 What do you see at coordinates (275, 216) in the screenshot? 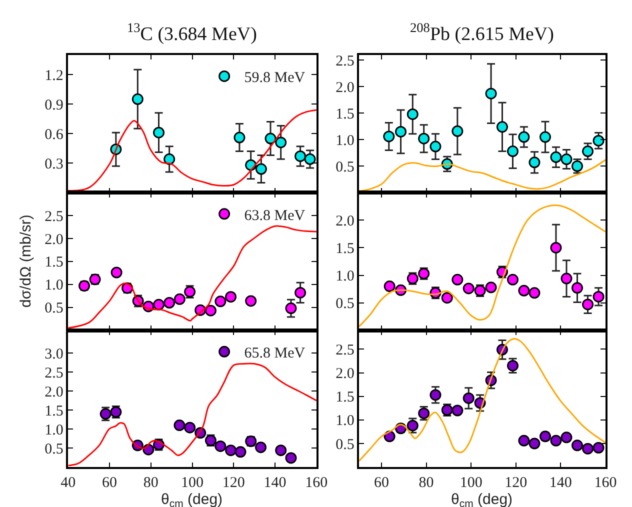
I see `legend-label: 63.8 MeV` at bounding box center [275, 216].